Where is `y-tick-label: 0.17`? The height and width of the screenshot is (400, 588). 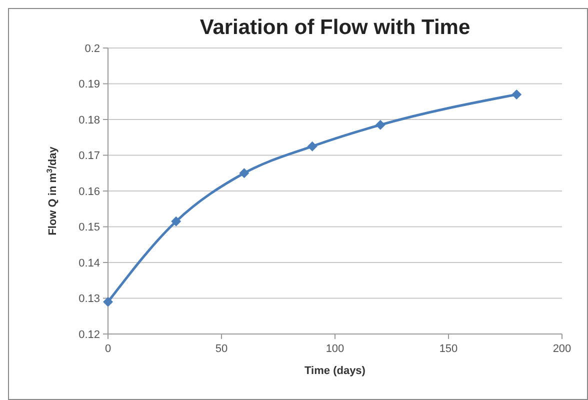
y-tick-label: 0.17 is located at coordinates (89, 156).